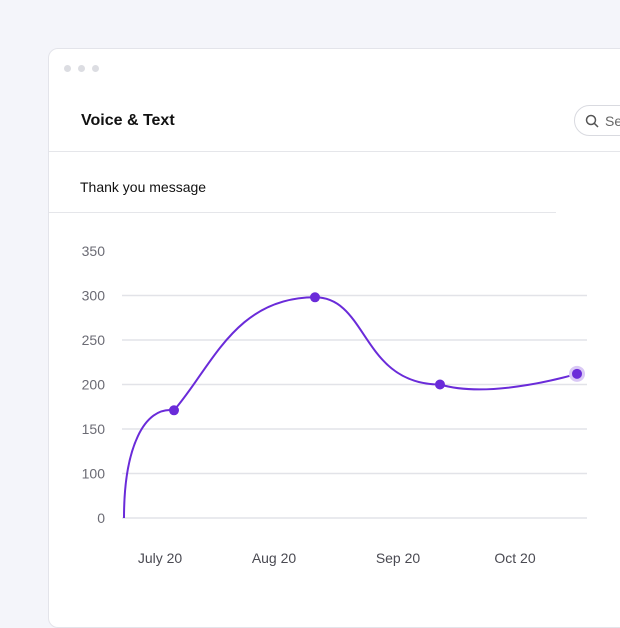 This screenshot has height=628, width=620. What do you see at coordinates (101, 518) in the screenshot?
I see `y-tick-label: 0` at bounding box center [101, 518].